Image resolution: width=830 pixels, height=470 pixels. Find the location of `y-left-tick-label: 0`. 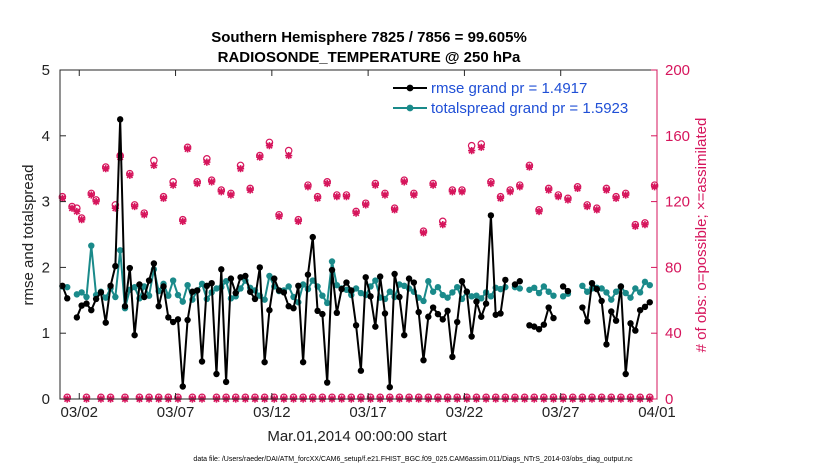

y-left-tick-label: 0 is located at coordinates (46, 399).